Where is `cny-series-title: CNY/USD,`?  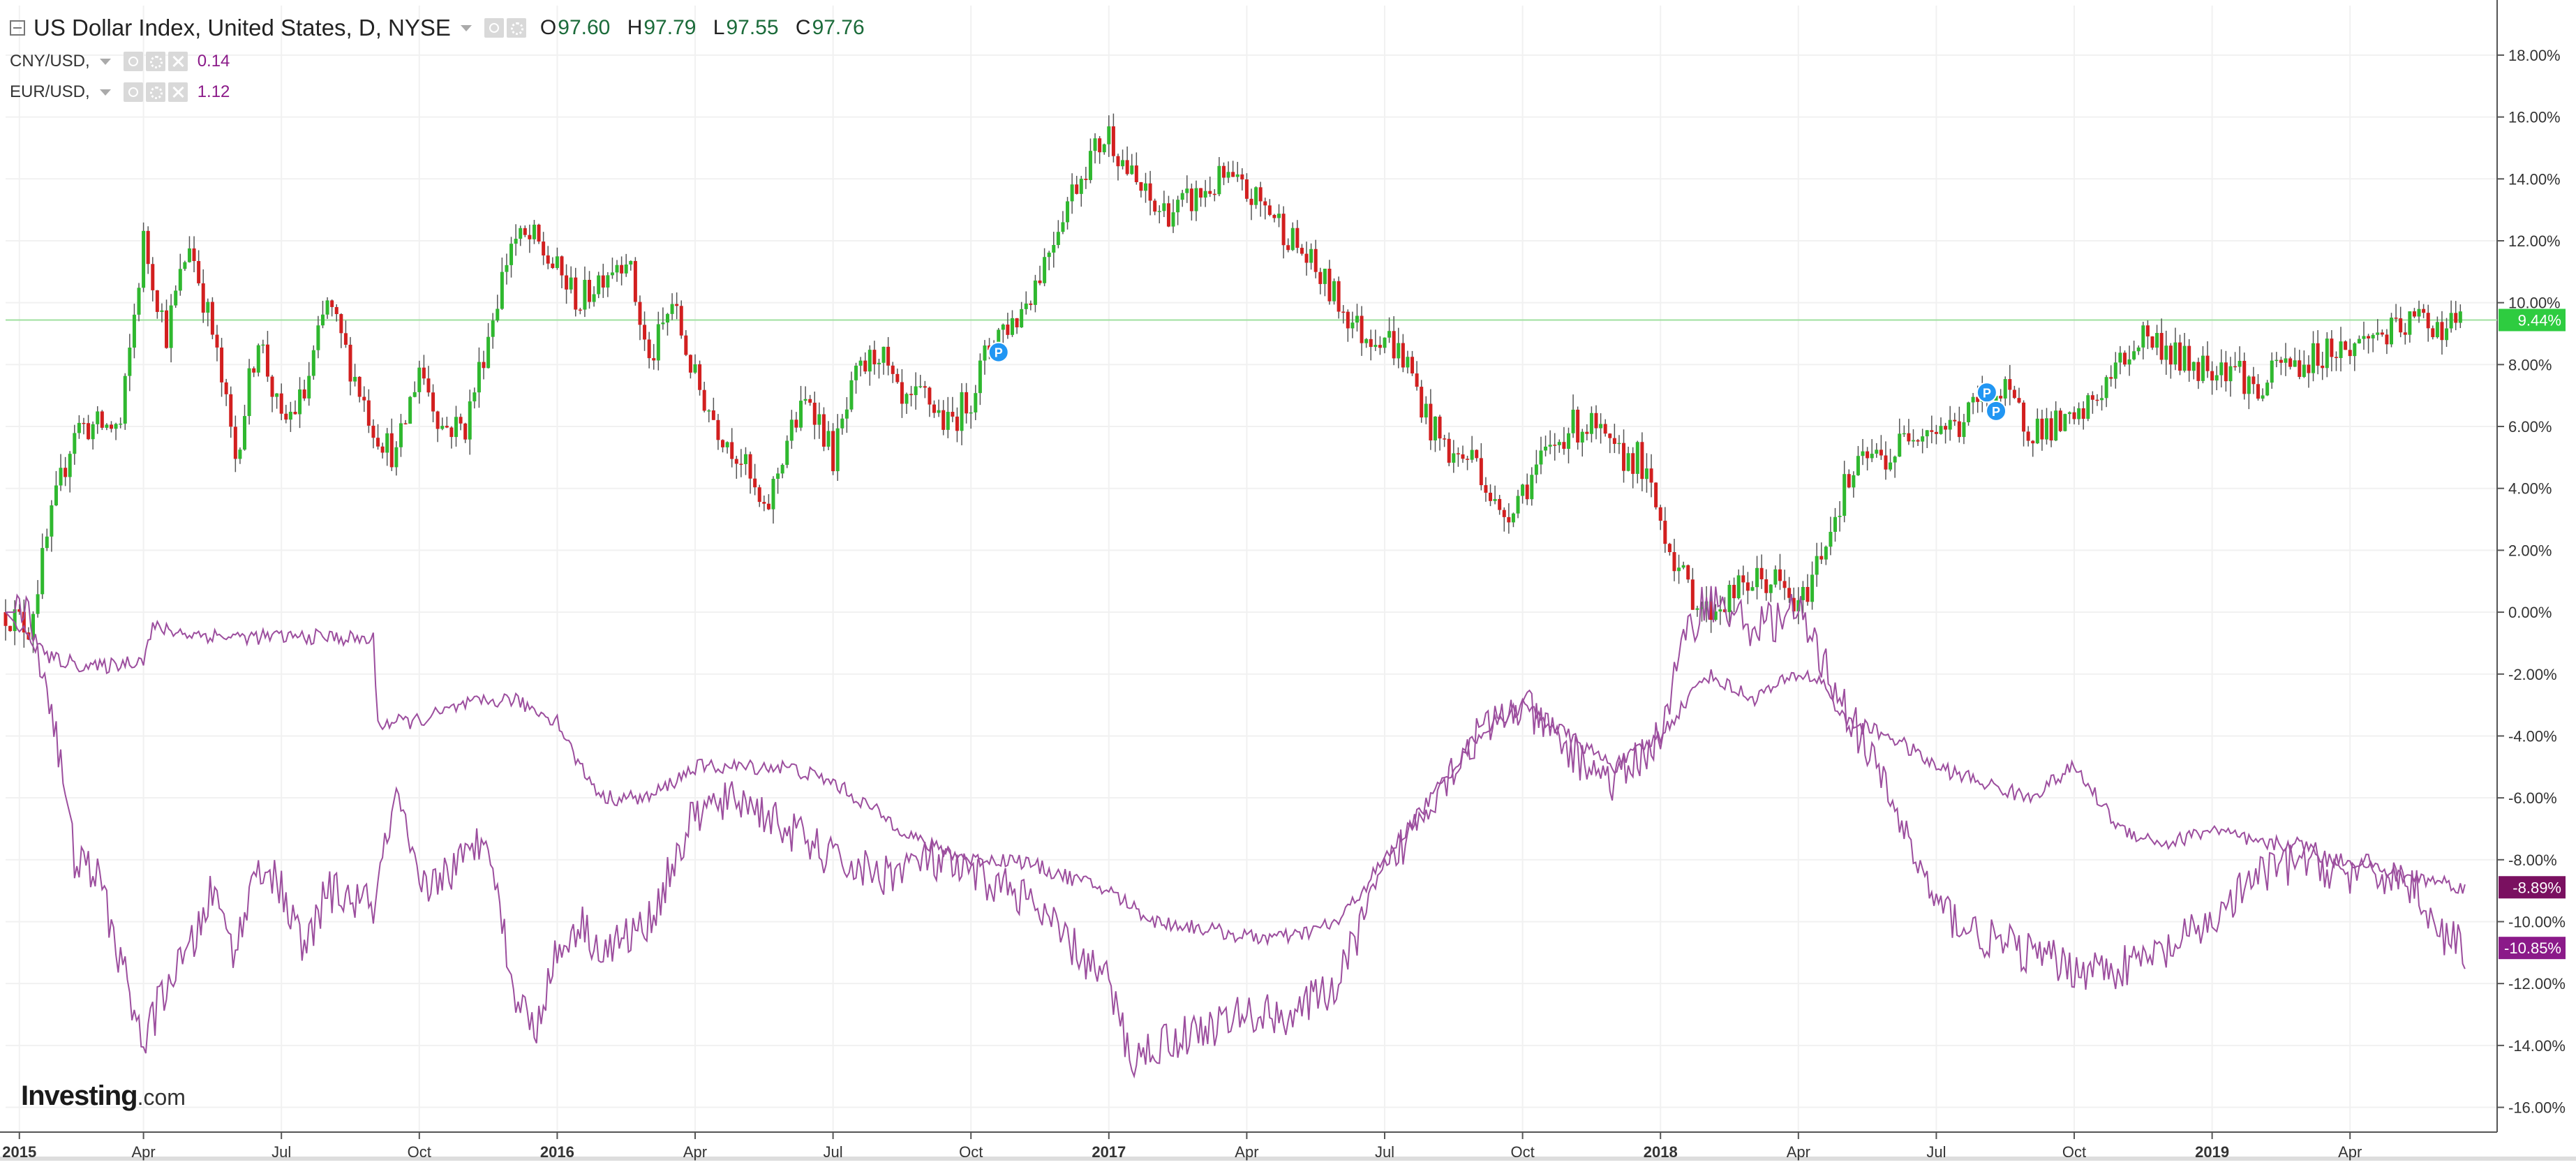 cny-series-title: CNY/USD, is located at coordinates (50, 61).